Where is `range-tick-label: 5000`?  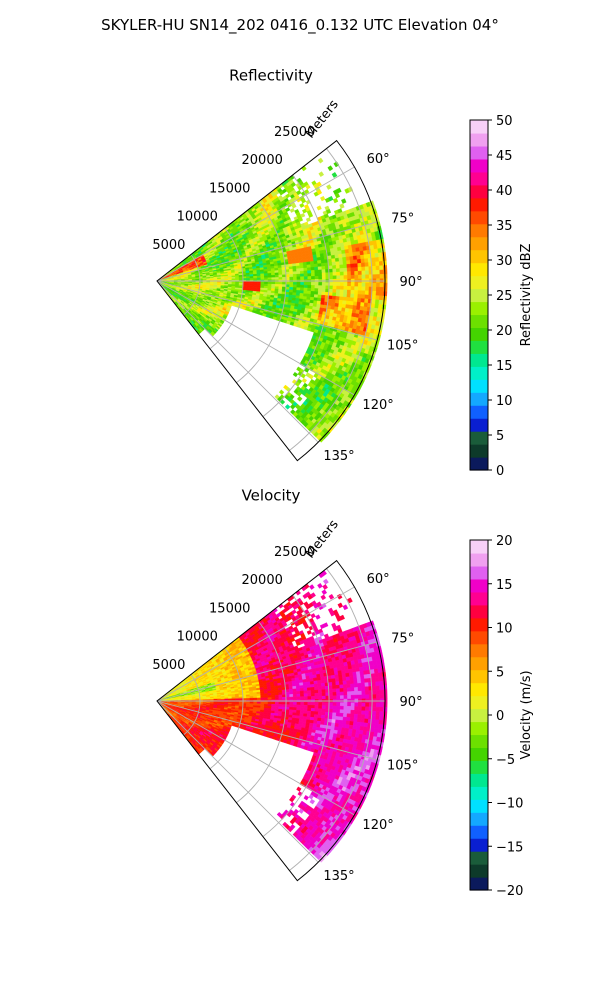
range-tick-label: 5000 is located at coordinates (168, 245).